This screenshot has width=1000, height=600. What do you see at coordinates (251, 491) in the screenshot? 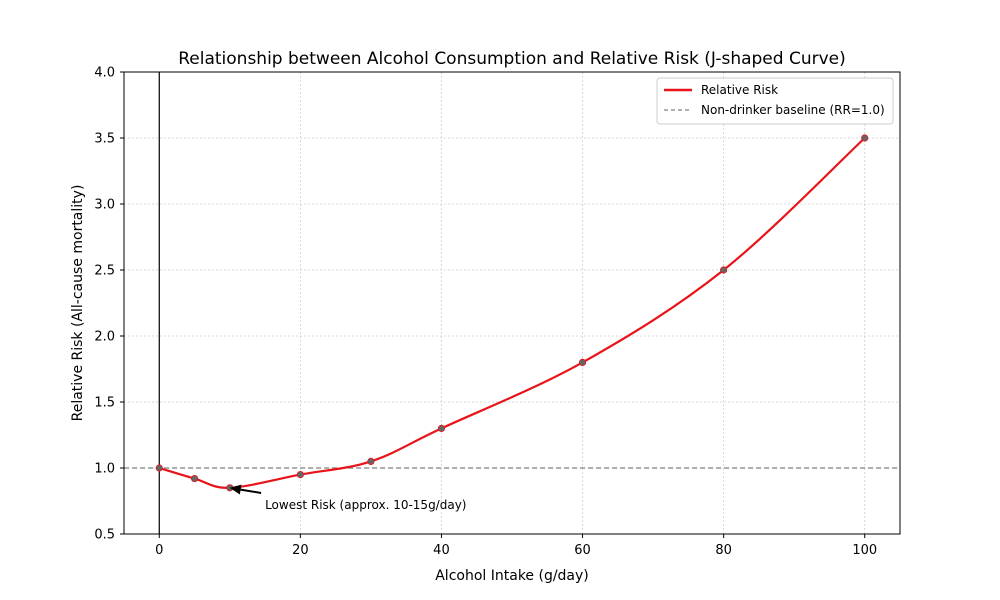
I see `annotation-arrow-line` at bounding box center [251, 491].